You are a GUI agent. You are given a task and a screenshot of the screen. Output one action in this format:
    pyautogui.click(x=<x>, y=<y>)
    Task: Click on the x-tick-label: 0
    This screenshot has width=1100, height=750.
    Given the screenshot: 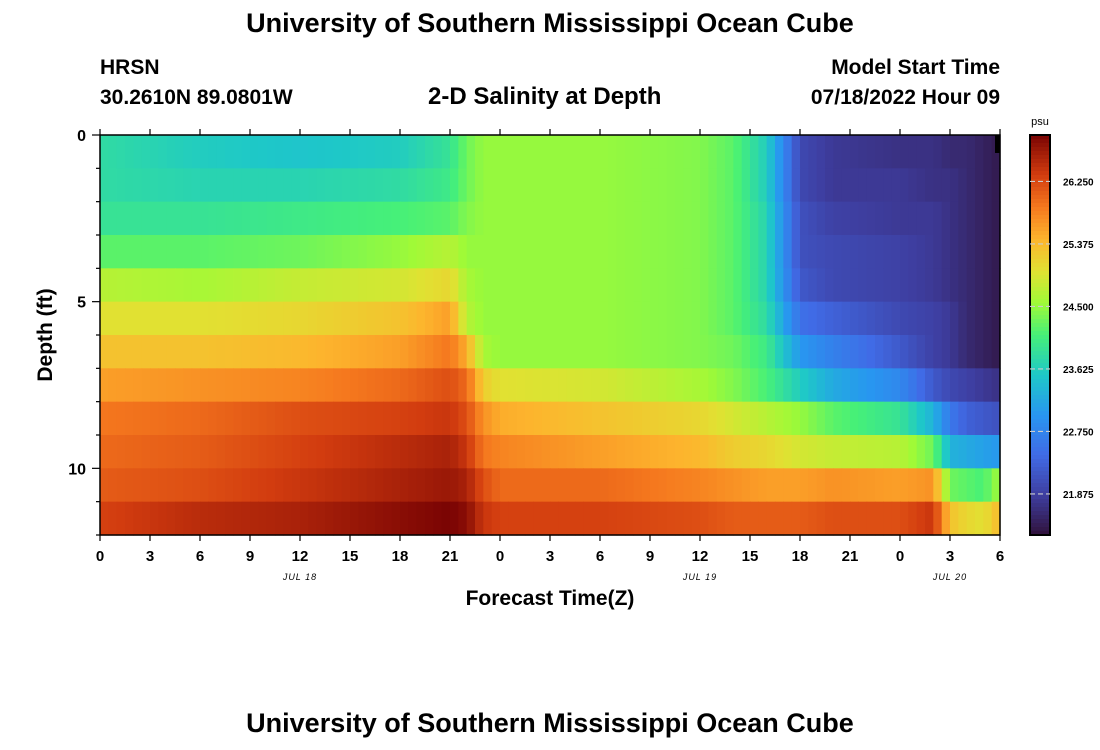 What is the action you would take?
    pyautogui.click(x=100, y=556)
    